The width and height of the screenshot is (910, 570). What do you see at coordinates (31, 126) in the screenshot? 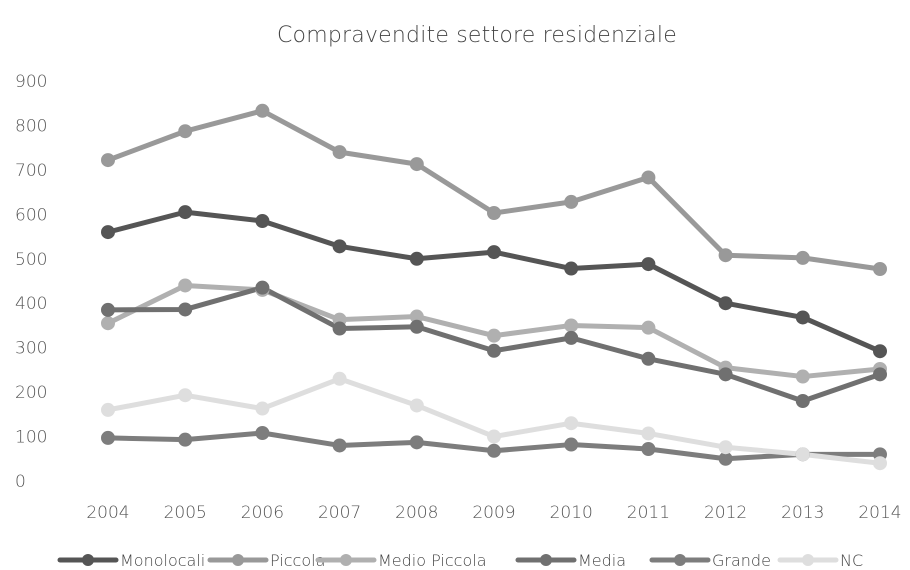
I see `y-tick-label: 800` at bounding box center [31, 126].